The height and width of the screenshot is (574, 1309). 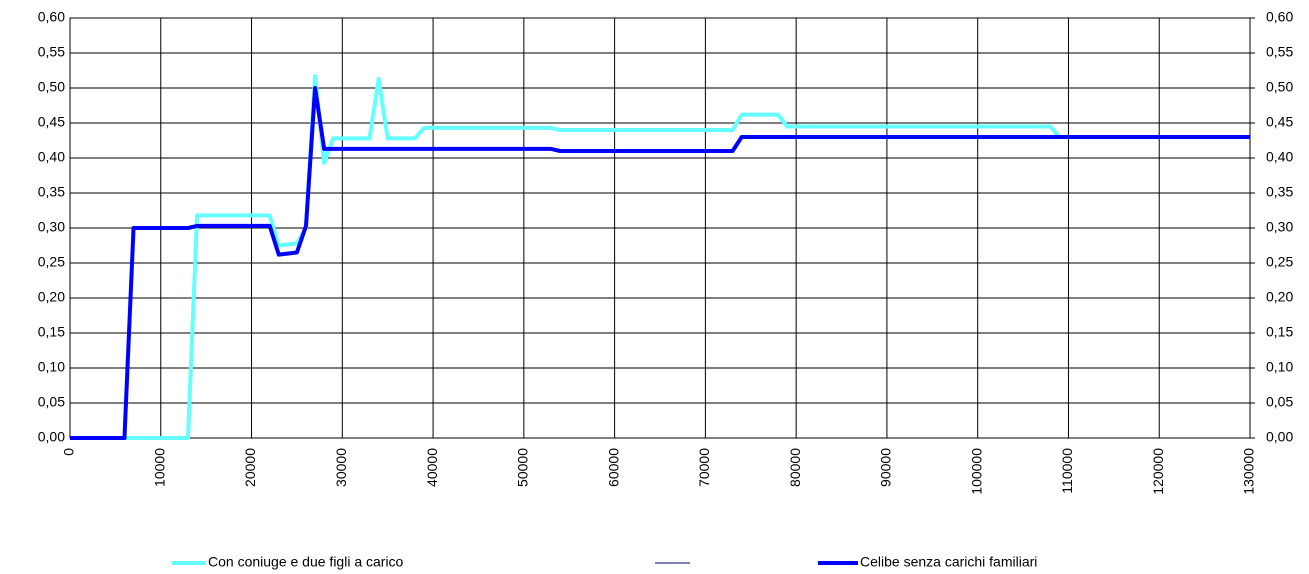 I want to click on x-tick-label: 80000, so click(x=795, y=467).